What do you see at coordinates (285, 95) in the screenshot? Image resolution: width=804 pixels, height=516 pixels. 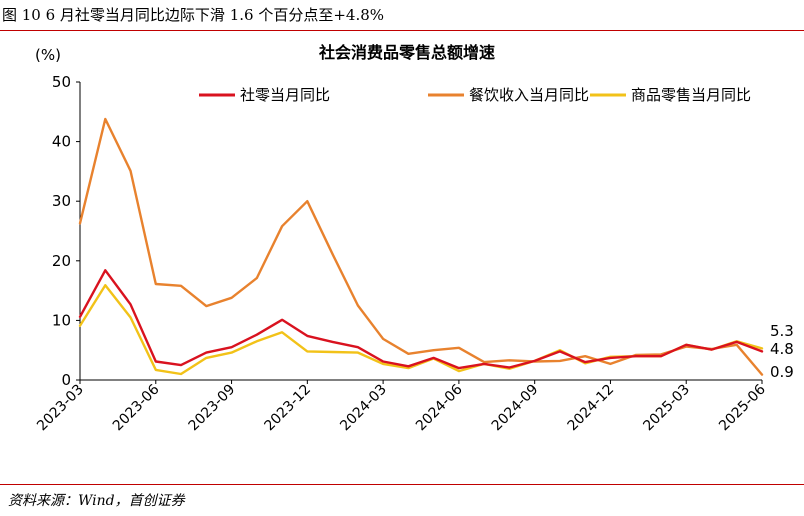 I see `legend-label-0: 社零当月同比` at bounding box center [285, 95].